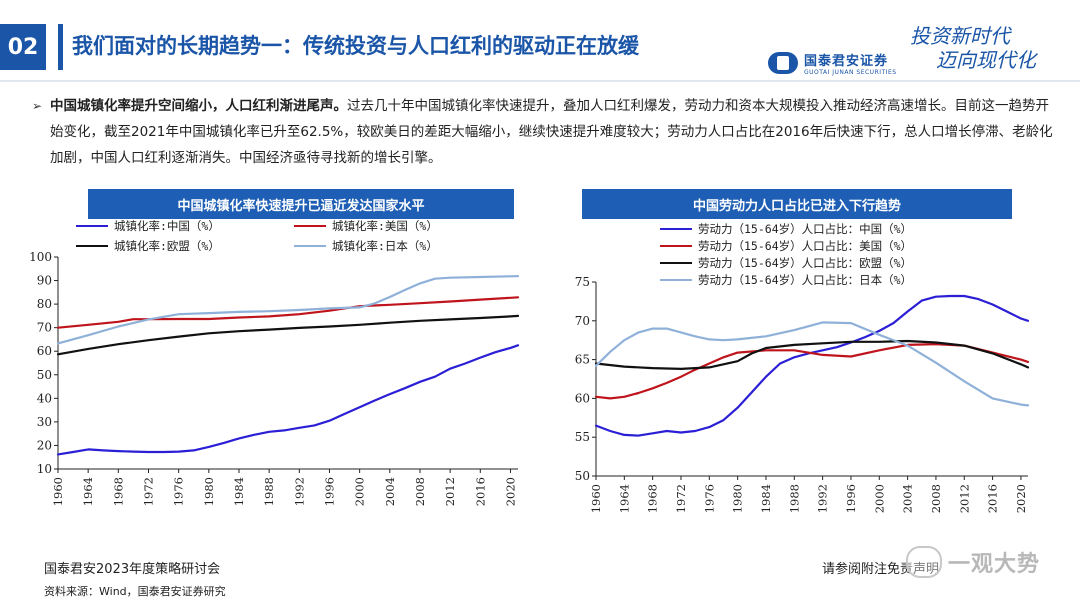 The height and width of the screenshot is (606, 1080). I want to click on chart1-legend-item: 城镇化率:欧盟（%）, so click(185, 246).